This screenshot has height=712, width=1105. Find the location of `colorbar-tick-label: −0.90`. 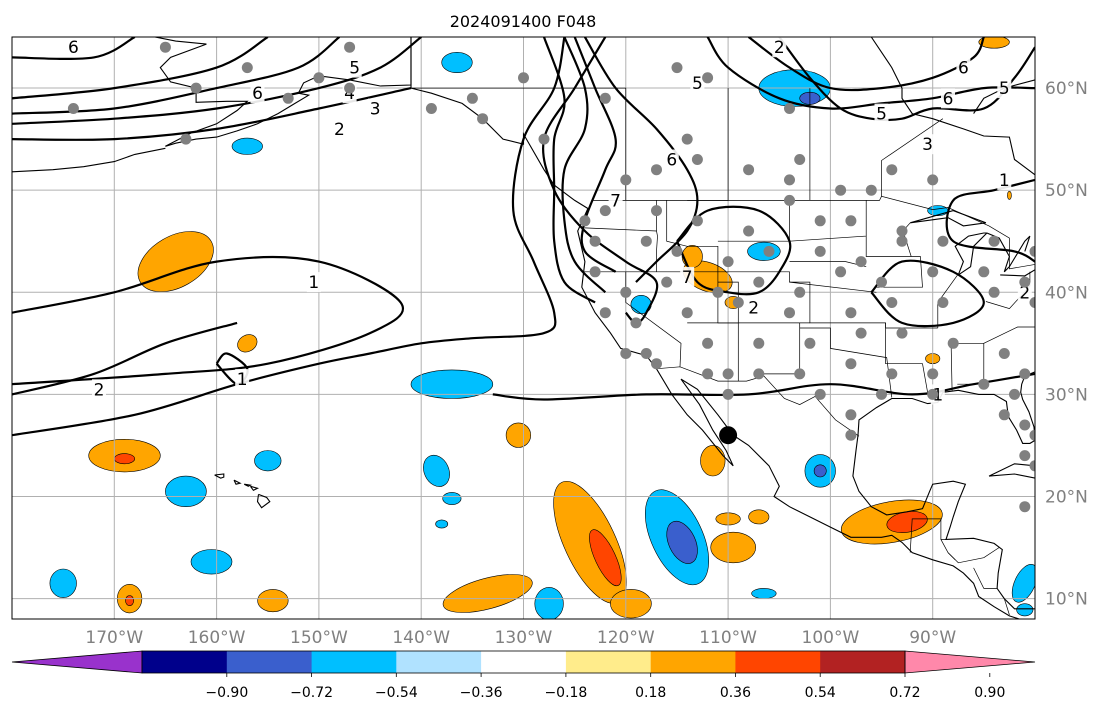

colorbar-tick-label: −0.90 is located at coordinates (226, 693).